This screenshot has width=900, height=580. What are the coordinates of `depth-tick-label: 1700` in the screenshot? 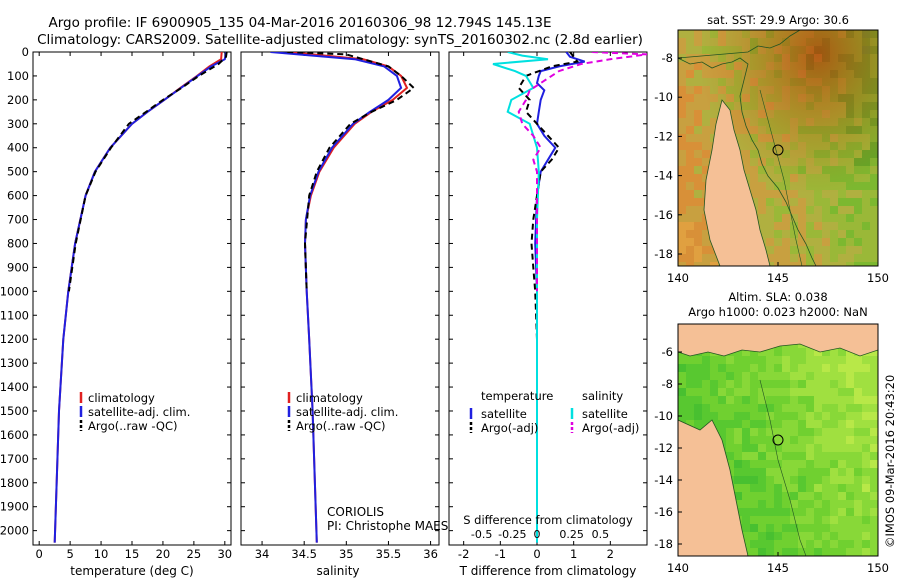 It's located at (14, 459).